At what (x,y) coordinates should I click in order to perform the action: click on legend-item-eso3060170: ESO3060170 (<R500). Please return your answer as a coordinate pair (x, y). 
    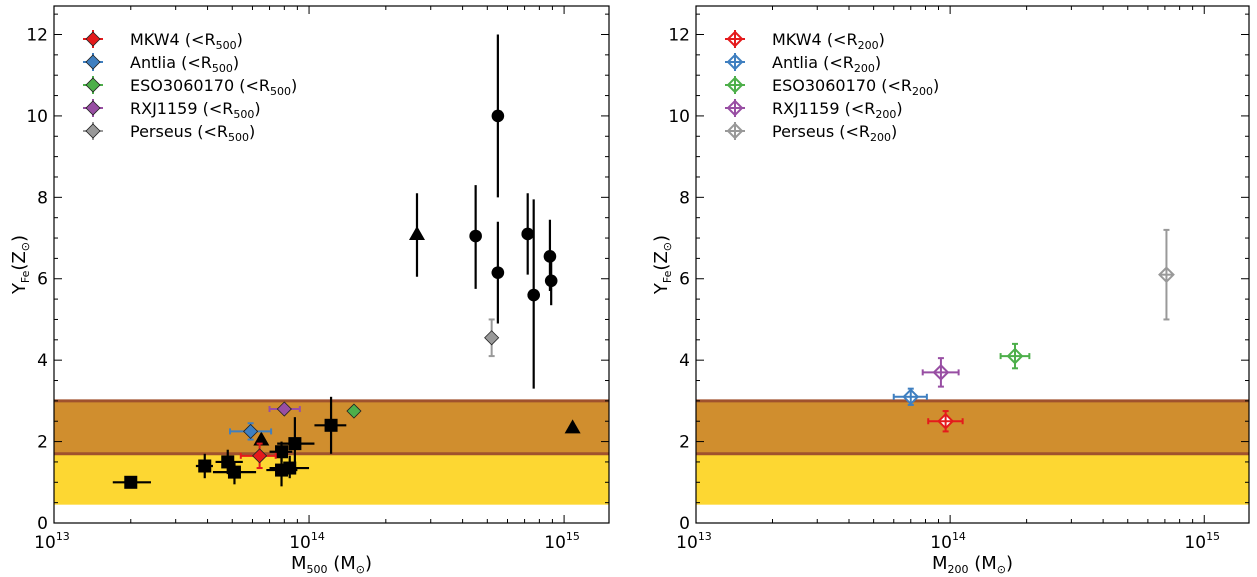
    Looking at the image, I should click on (190, 87).